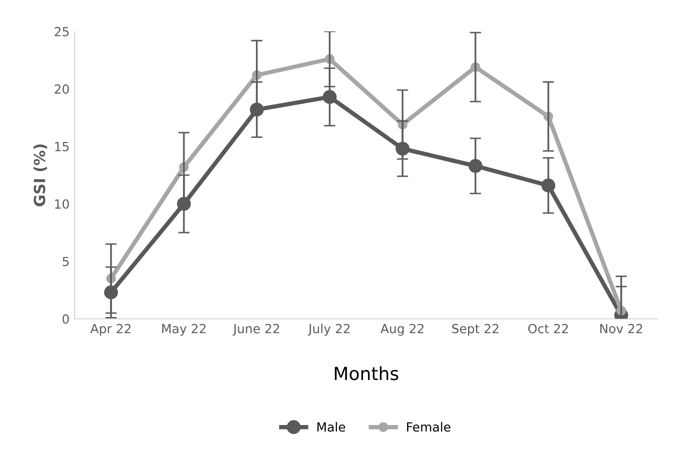 Image resolution: width=678 pixels, height=449 pixels. I want to click on x-tick-label: Apr 22, so click(110, 330).